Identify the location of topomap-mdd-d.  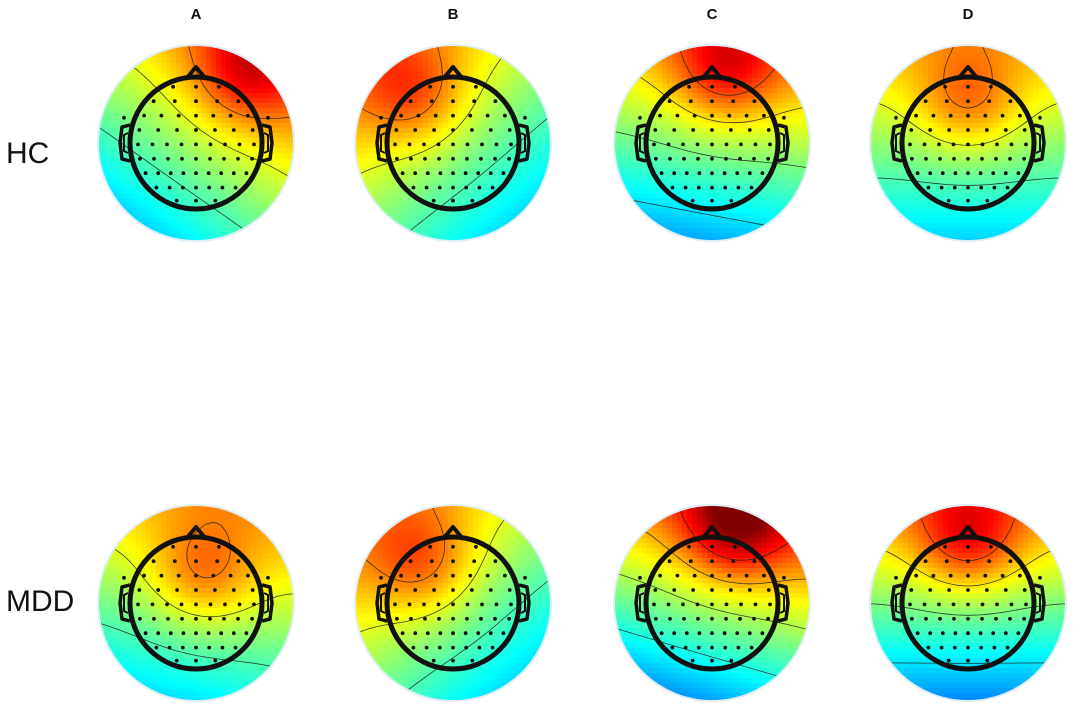
(968, 603).